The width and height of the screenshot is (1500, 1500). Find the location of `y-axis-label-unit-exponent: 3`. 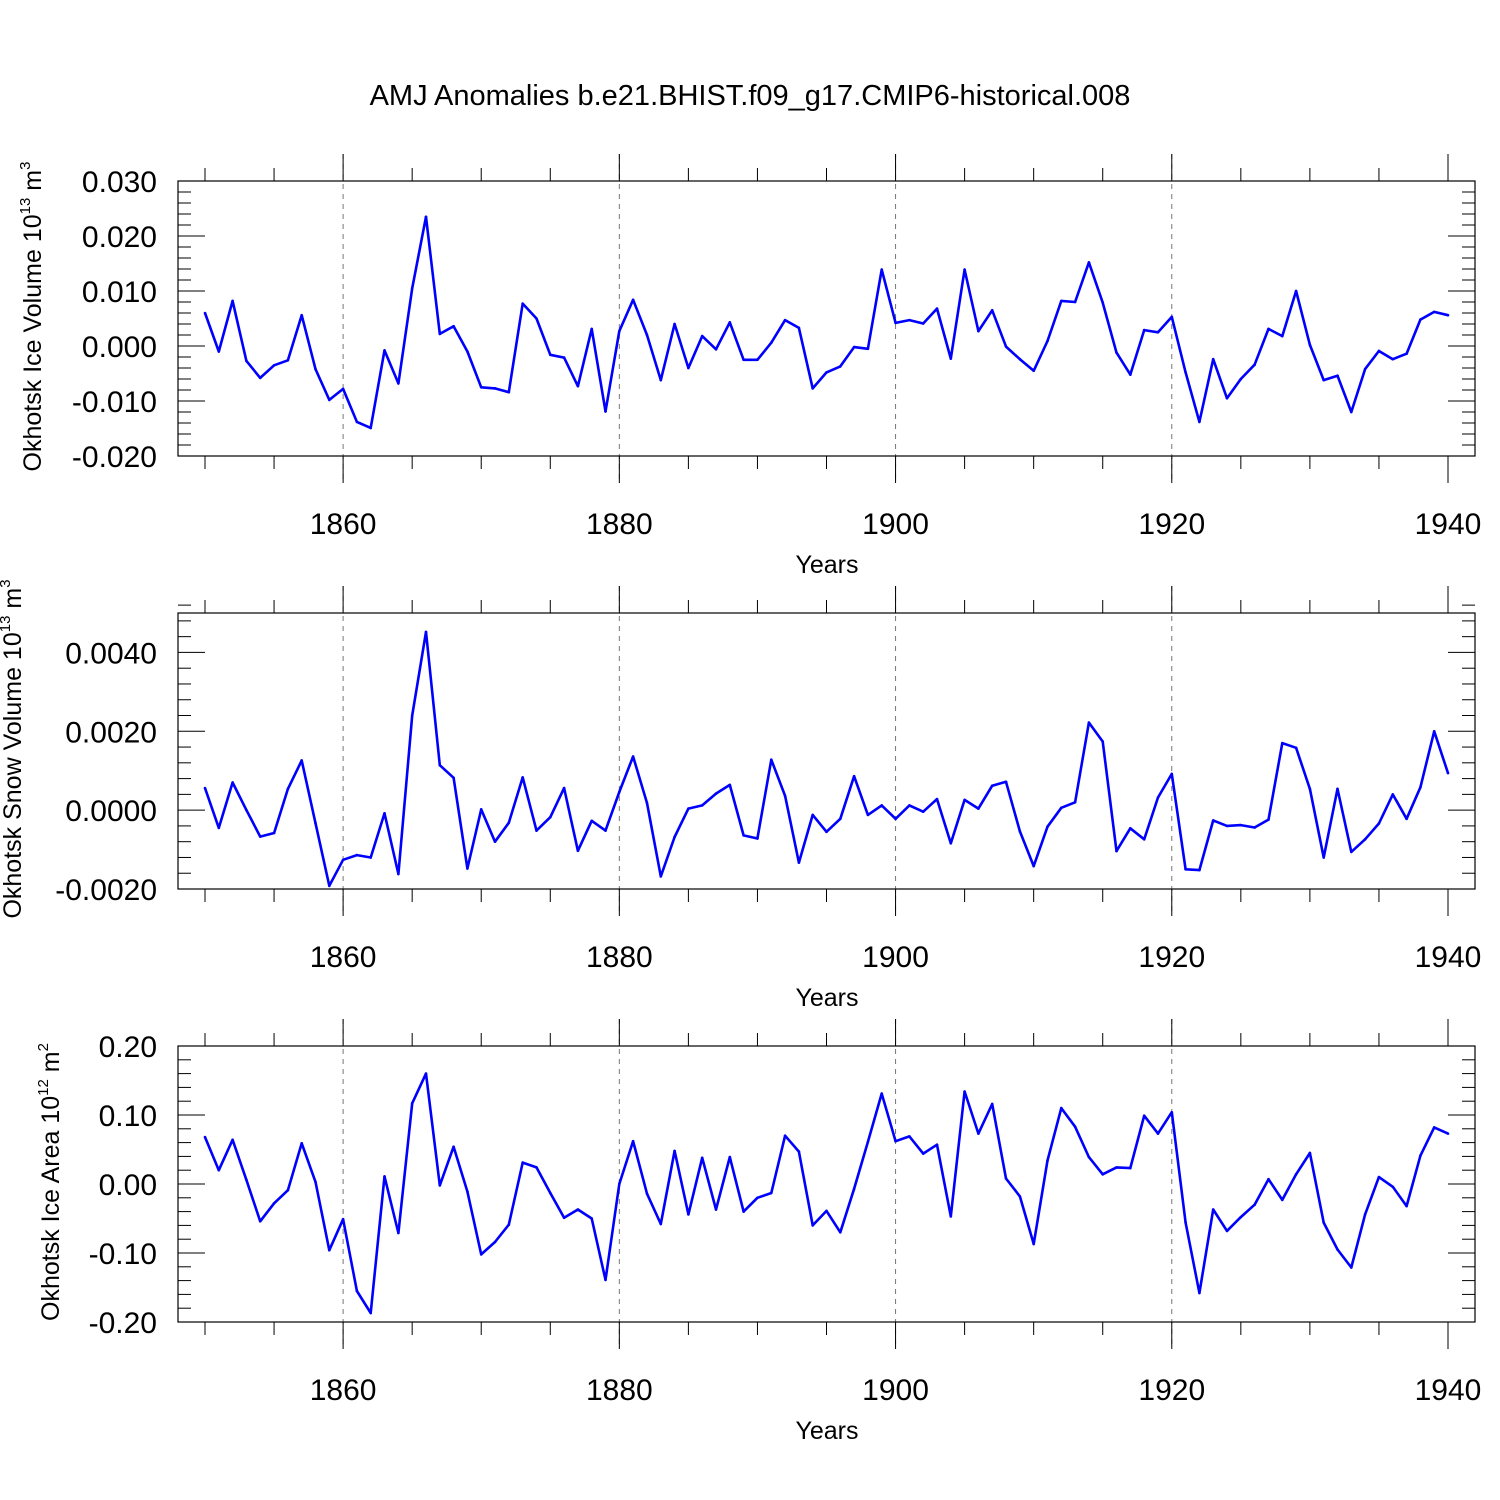

y-axis-label-unit-exponent: 3 is located at coordinates (7, 583).